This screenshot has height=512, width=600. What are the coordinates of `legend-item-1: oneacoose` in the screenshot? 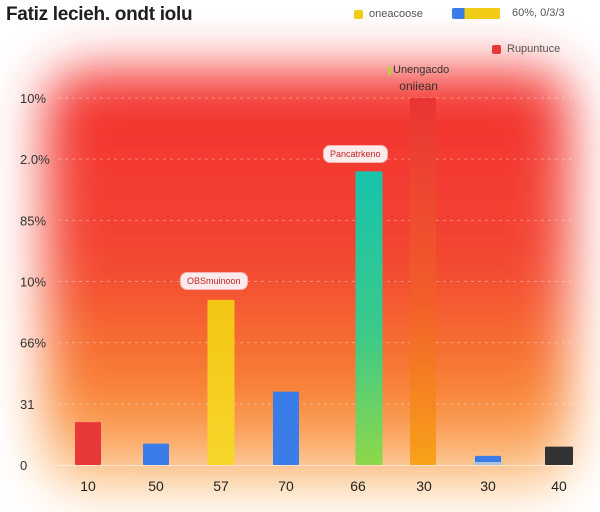 It's located at (388, 14).